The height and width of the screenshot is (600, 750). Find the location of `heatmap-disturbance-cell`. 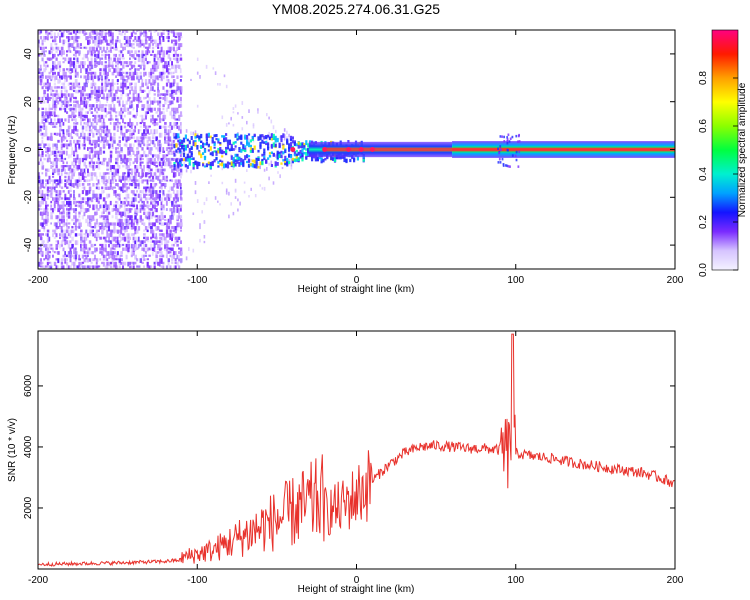

heatmap-disturbance-cell is located at coordinates (510, 166).